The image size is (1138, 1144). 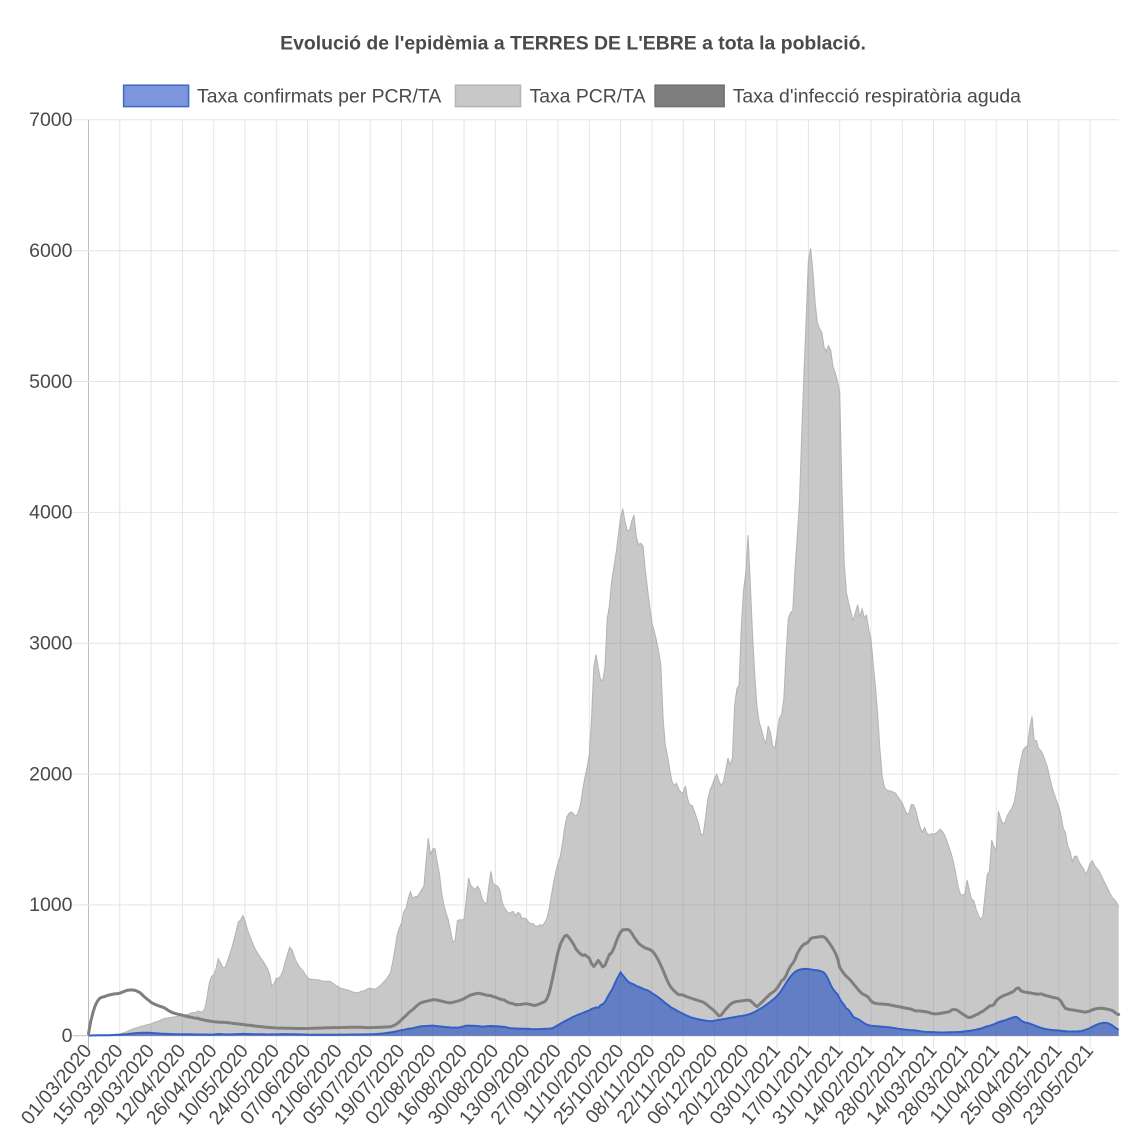 I want to click on svg-text: 2000, so click(x=51, y=774).